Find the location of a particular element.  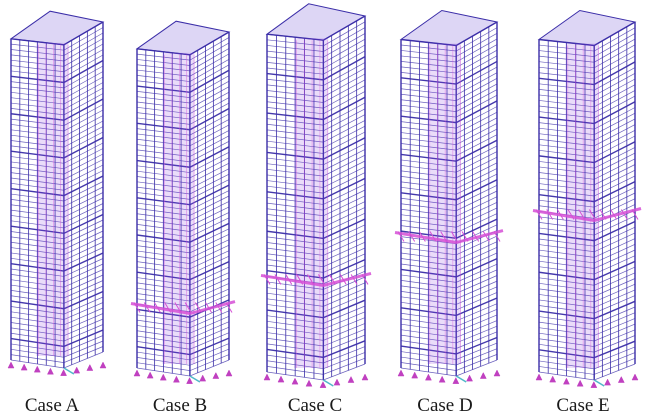

tower-model-b is located at coordinates (183, 202).